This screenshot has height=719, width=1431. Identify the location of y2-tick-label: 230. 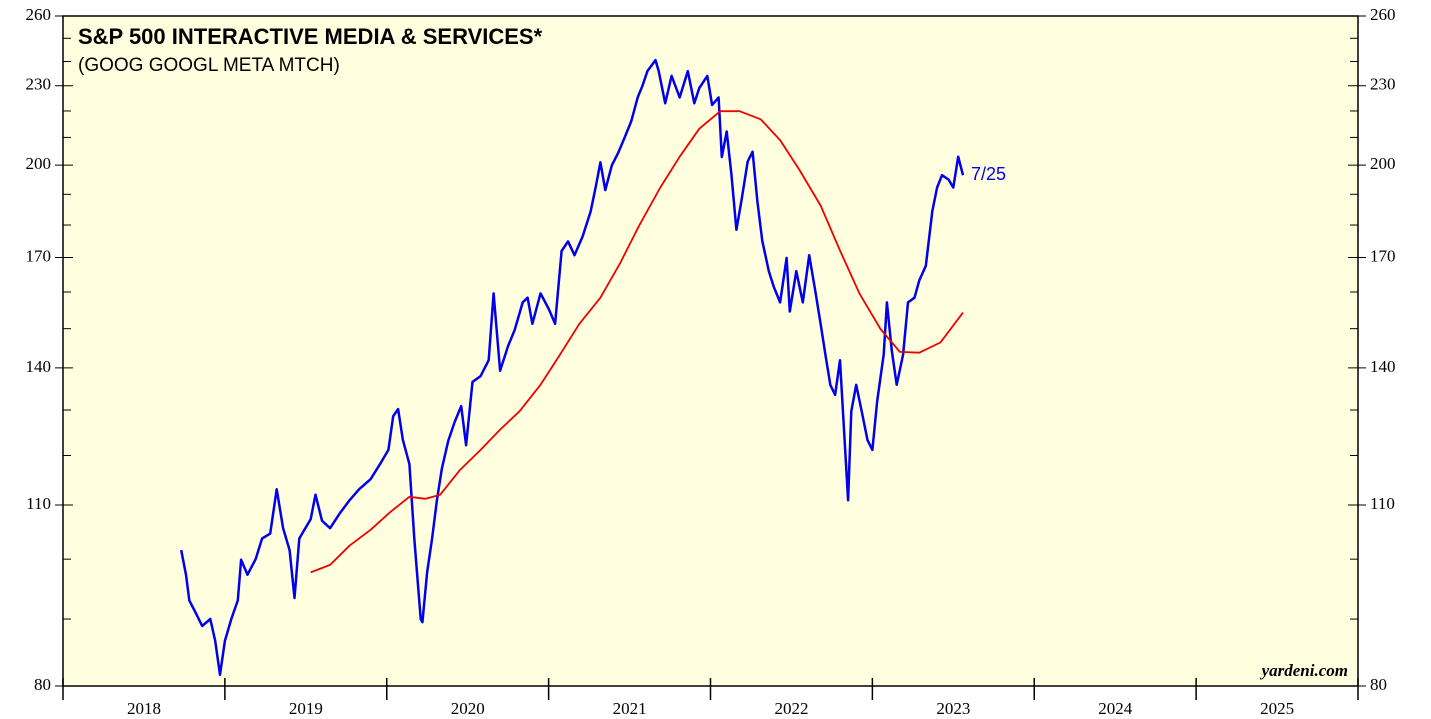
(1383, 84).